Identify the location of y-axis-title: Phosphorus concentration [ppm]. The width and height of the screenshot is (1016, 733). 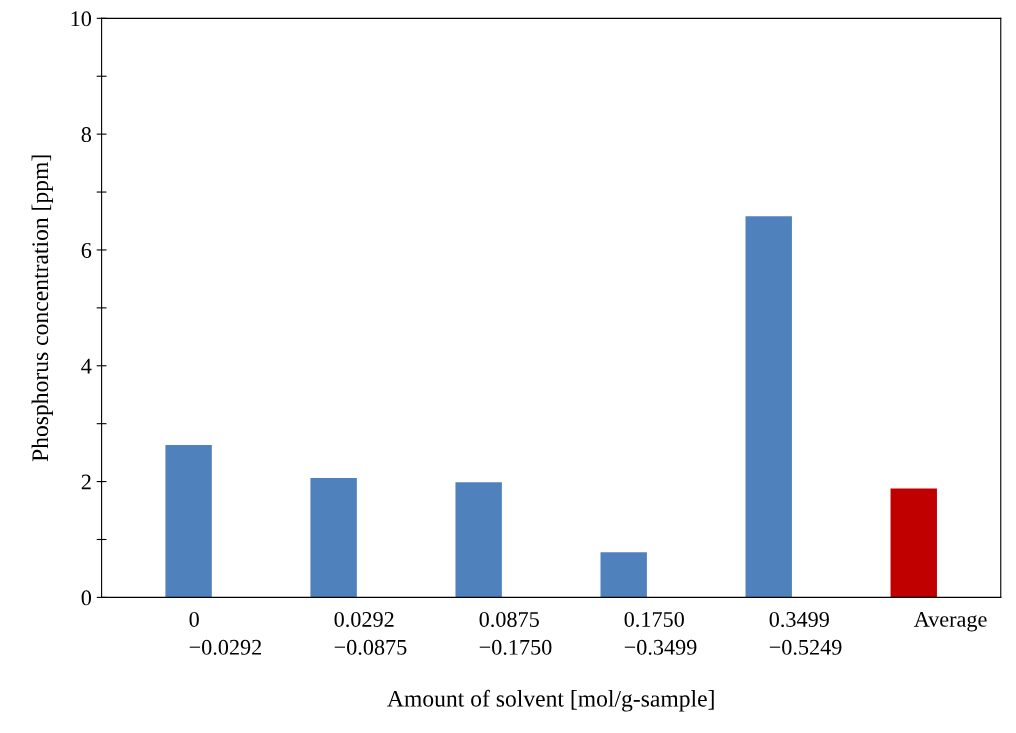
(42, 308).